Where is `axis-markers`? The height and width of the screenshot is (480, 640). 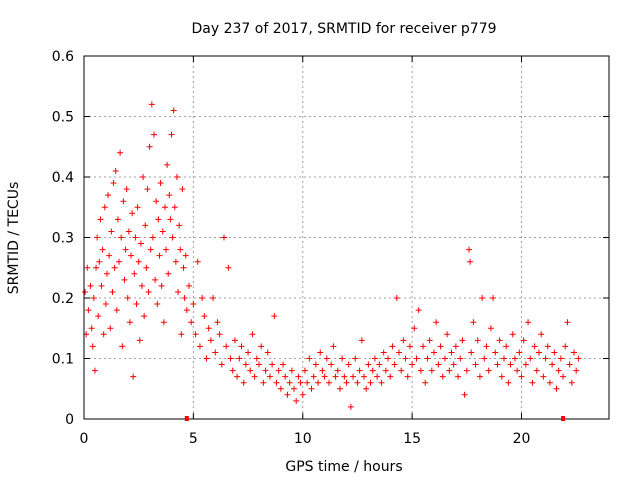 axis-markers is located at coordinates (375, 418).